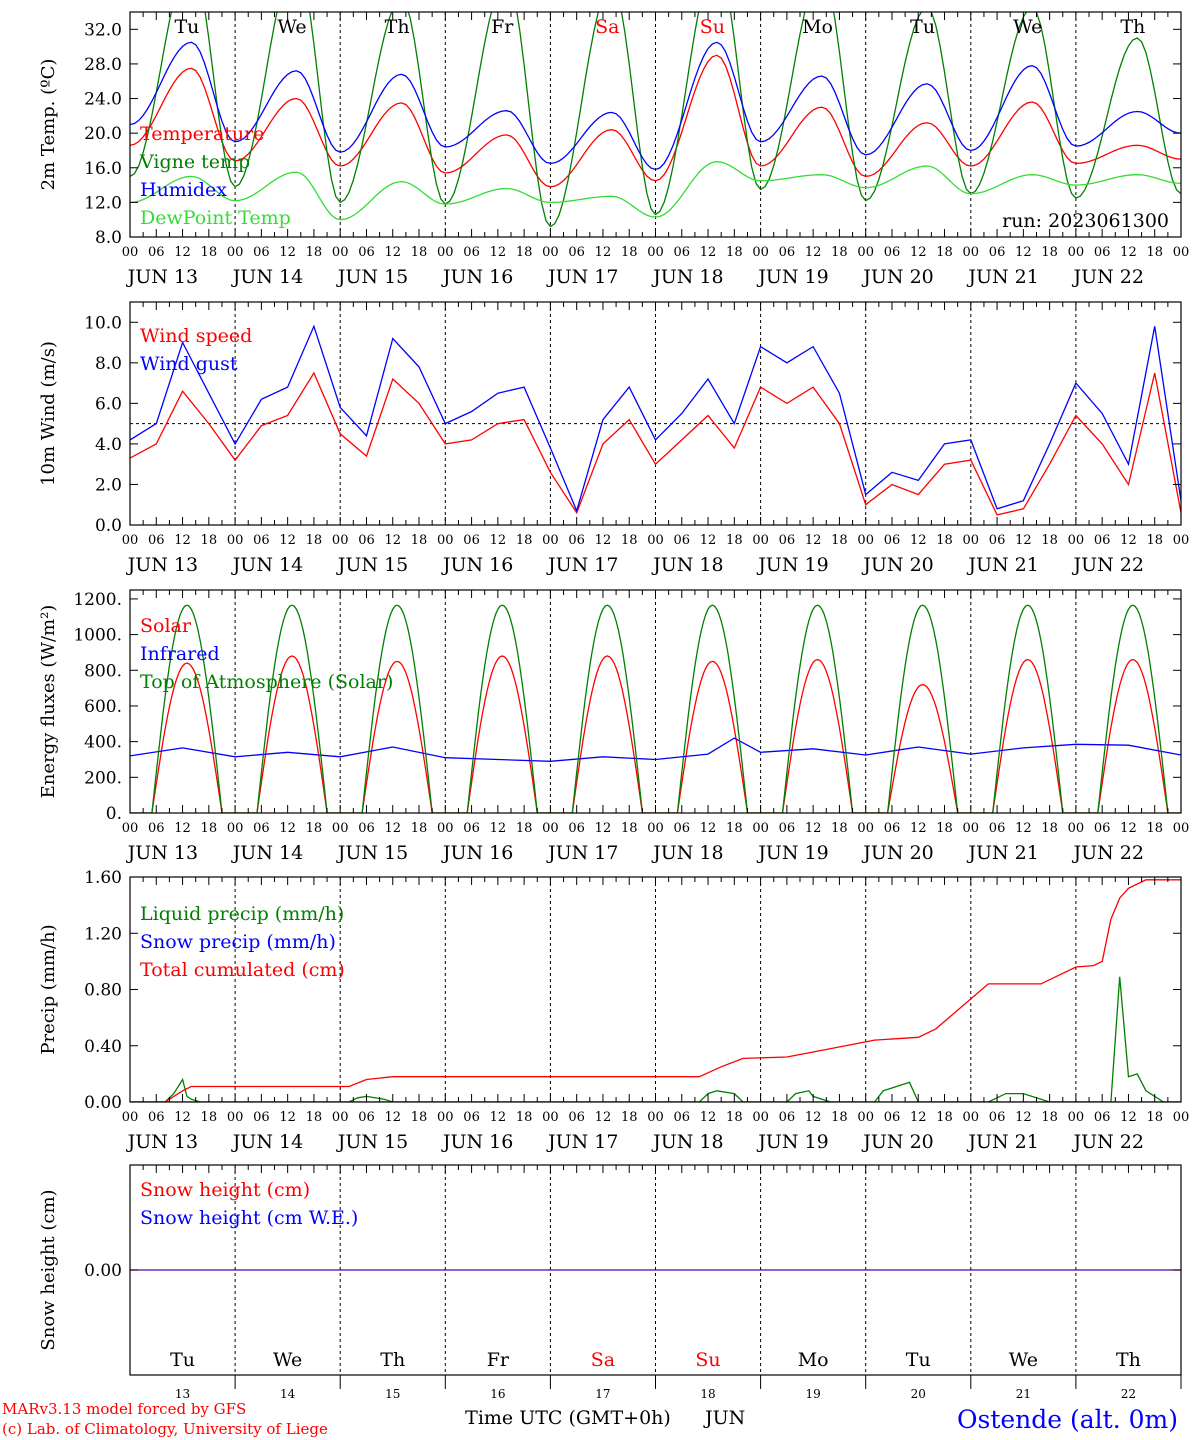 This screenshot has width=1194, height=1440. What do you see at coordinates (655, 749) in the screenshot?
I see `series-line-infrared` at bounding box center [655, 749].